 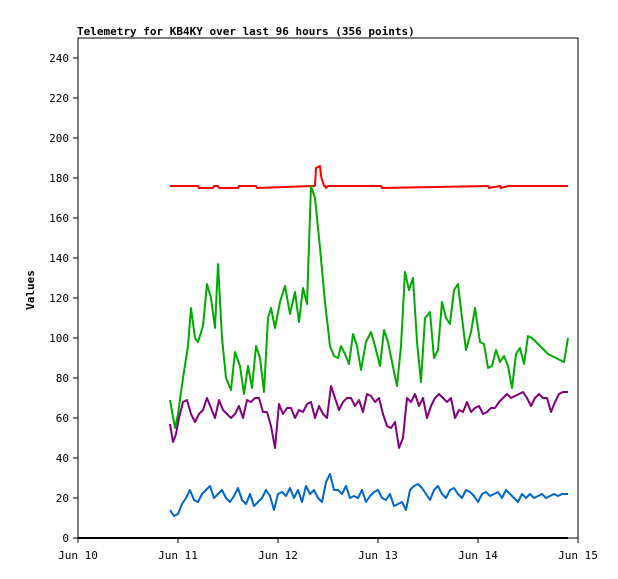 I want to click on x-tick-label: Jun 13, so click(x=378, y=555).